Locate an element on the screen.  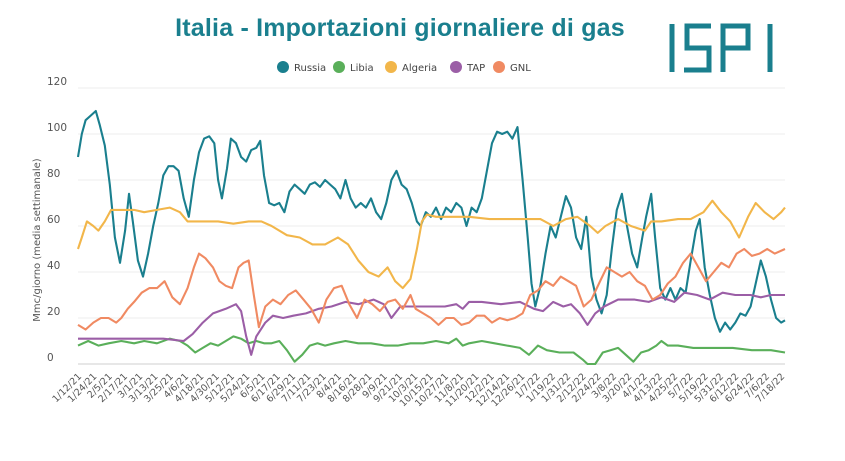
y-tick-label: 60 is located at coordinates (53, 220).